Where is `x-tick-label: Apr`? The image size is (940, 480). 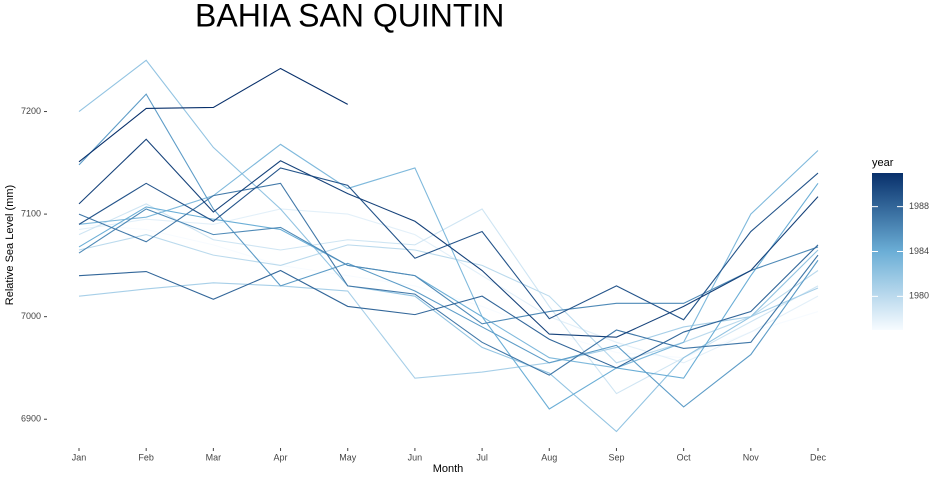 x-tick-label: Apr is located at coordinates (281, 457).